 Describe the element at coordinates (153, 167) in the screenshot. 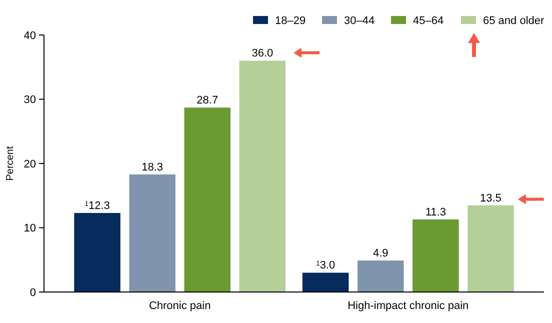

I see `data-label: 18.3` at that location.